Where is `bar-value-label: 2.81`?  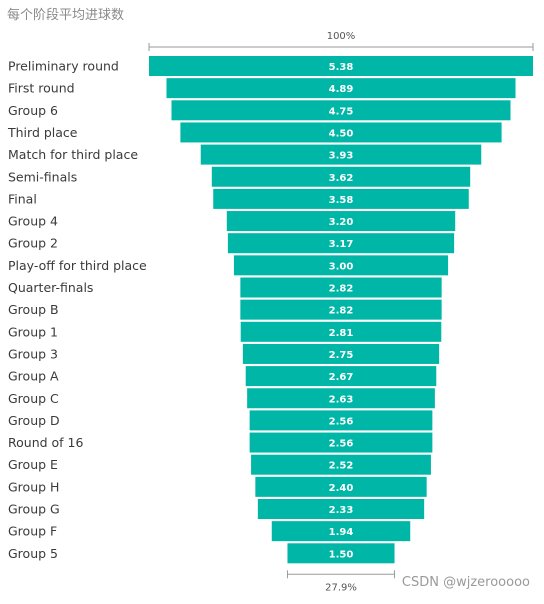
bar-value-label: 2.81 is located at coordinates (341, 333).